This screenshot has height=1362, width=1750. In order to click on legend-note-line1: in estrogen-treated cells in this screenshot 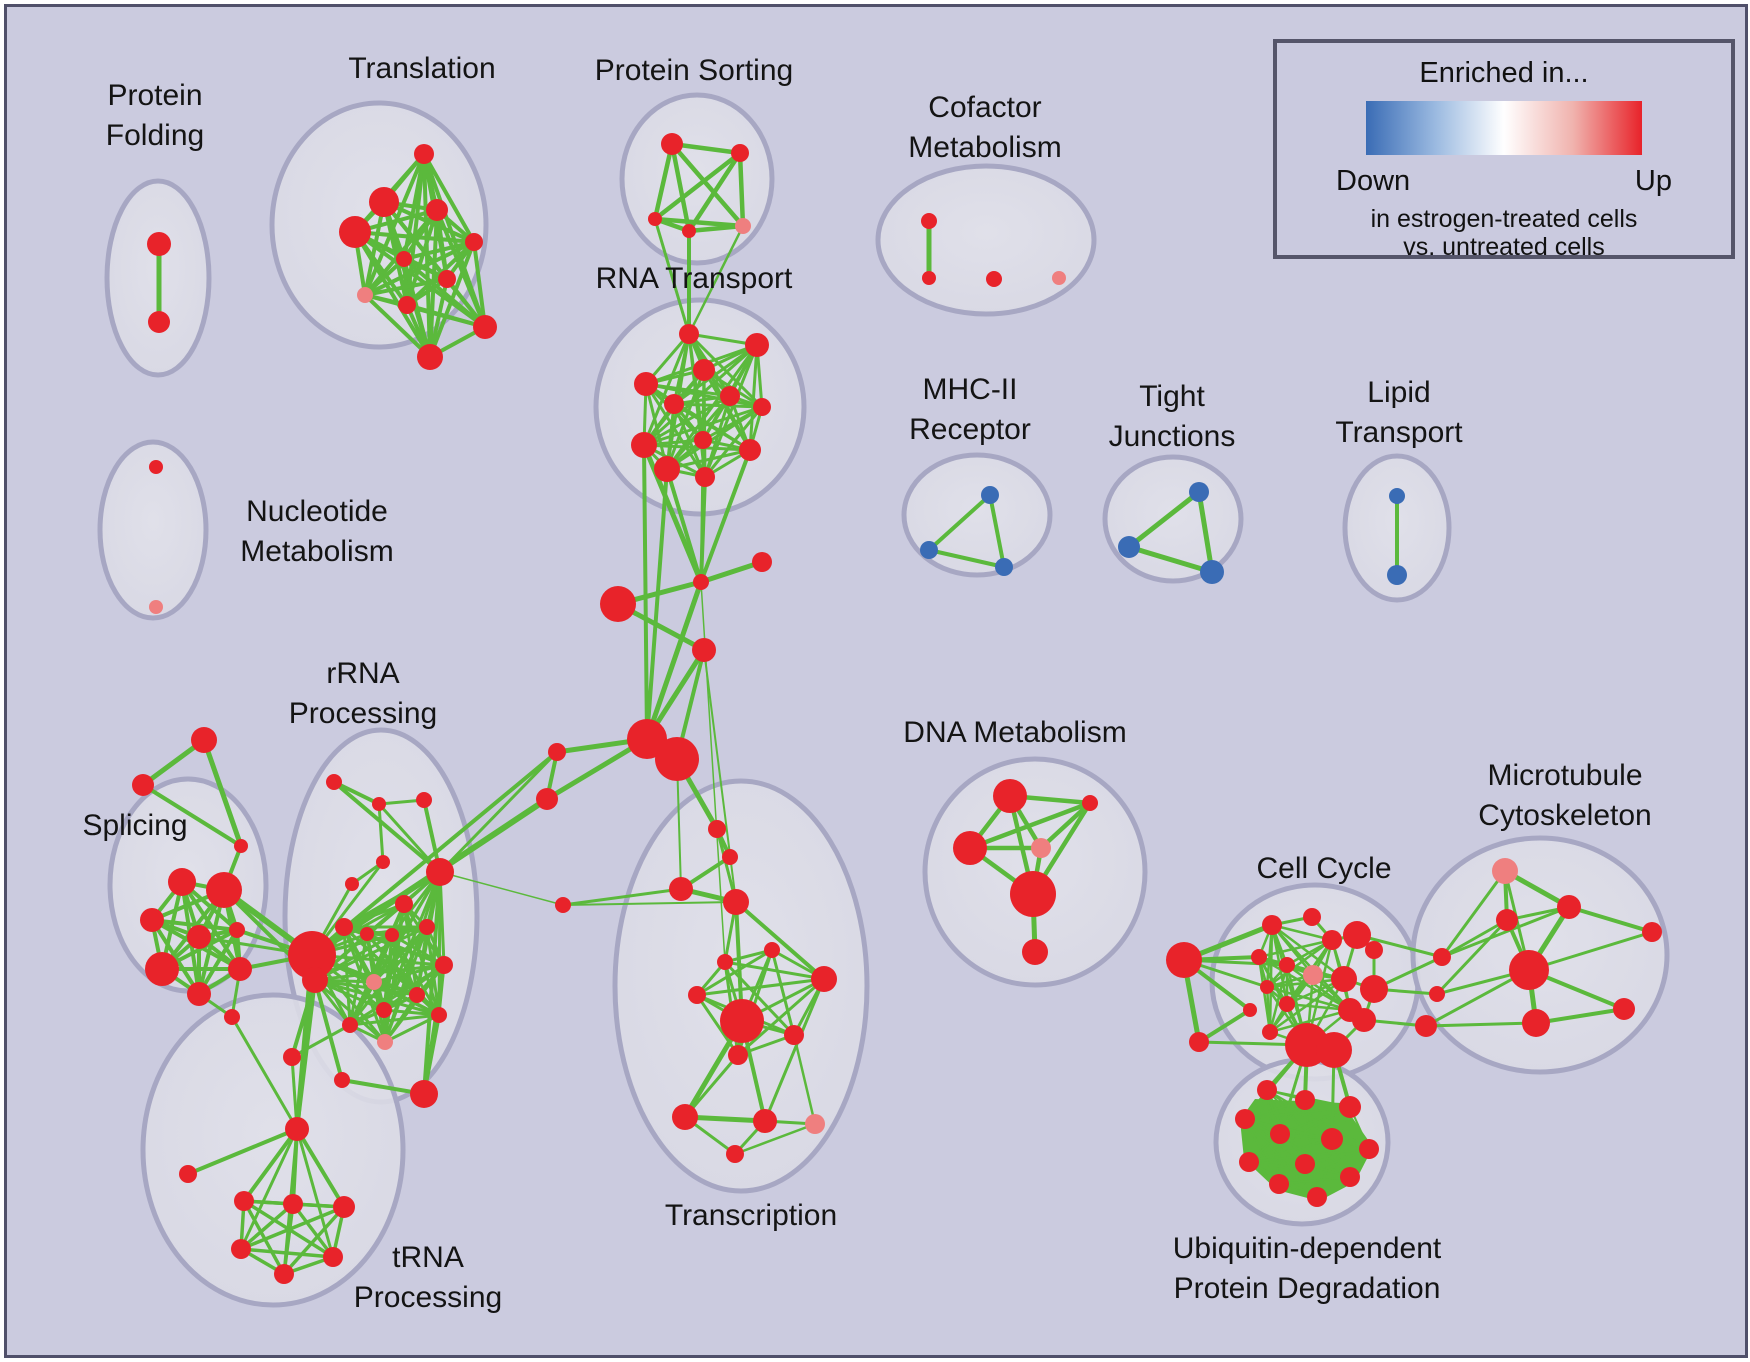, I will do `click(1504, 219)`.